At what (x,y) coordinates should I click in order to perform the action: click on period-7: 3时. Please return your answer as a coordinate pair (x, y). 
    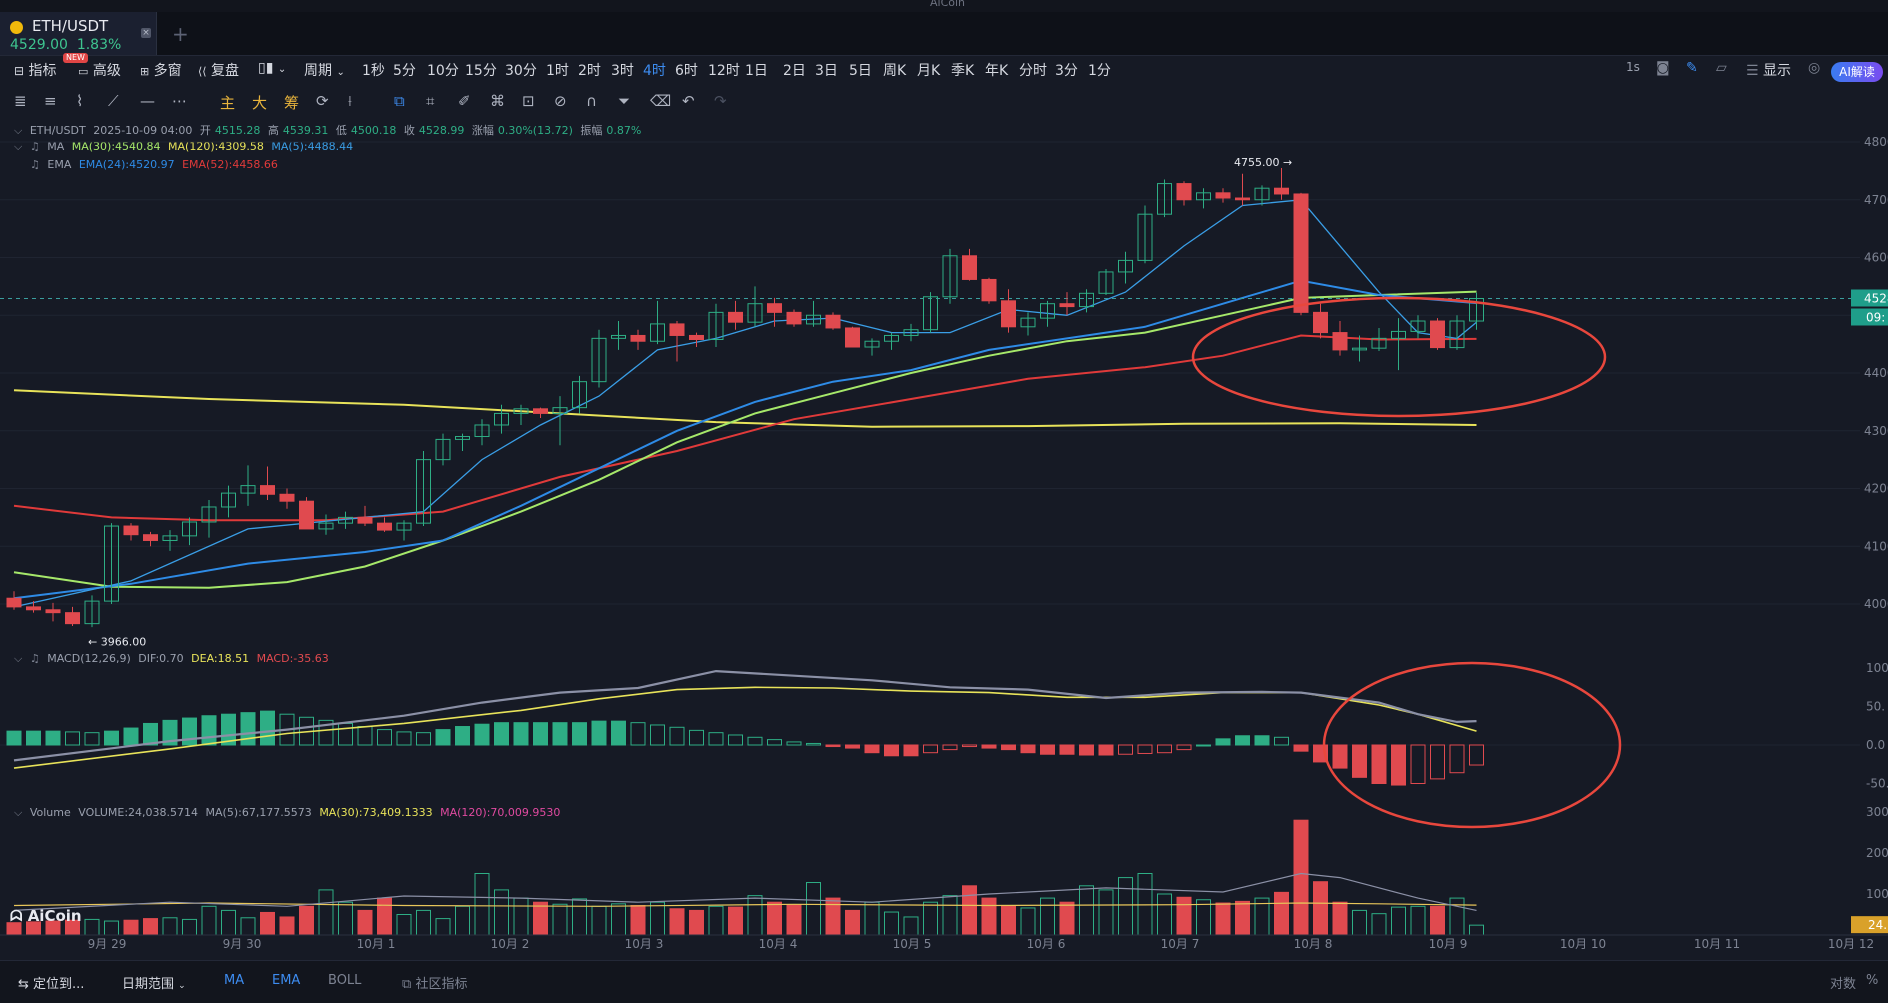
    Looking at the image, I should click on (622, 71).